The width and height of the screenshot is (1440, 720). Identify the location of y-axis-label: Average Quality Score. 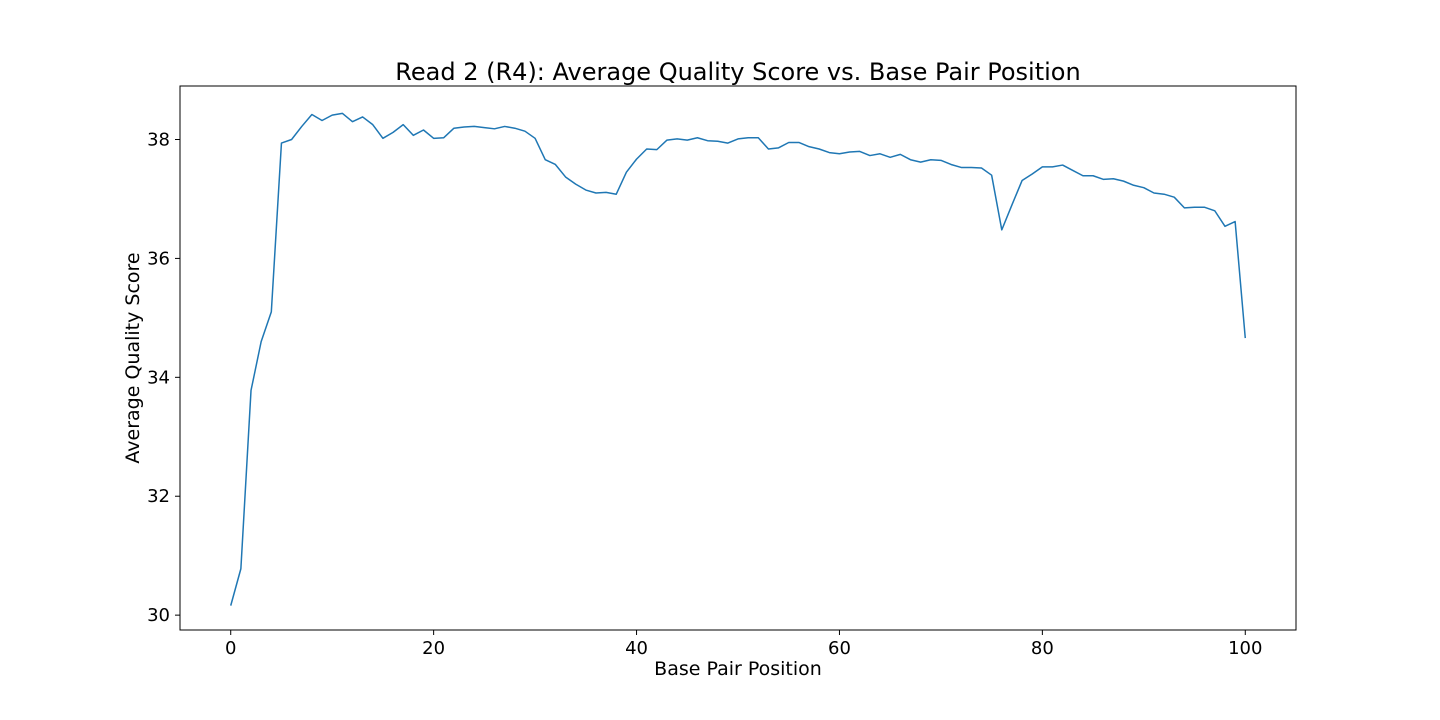
(133, 357).